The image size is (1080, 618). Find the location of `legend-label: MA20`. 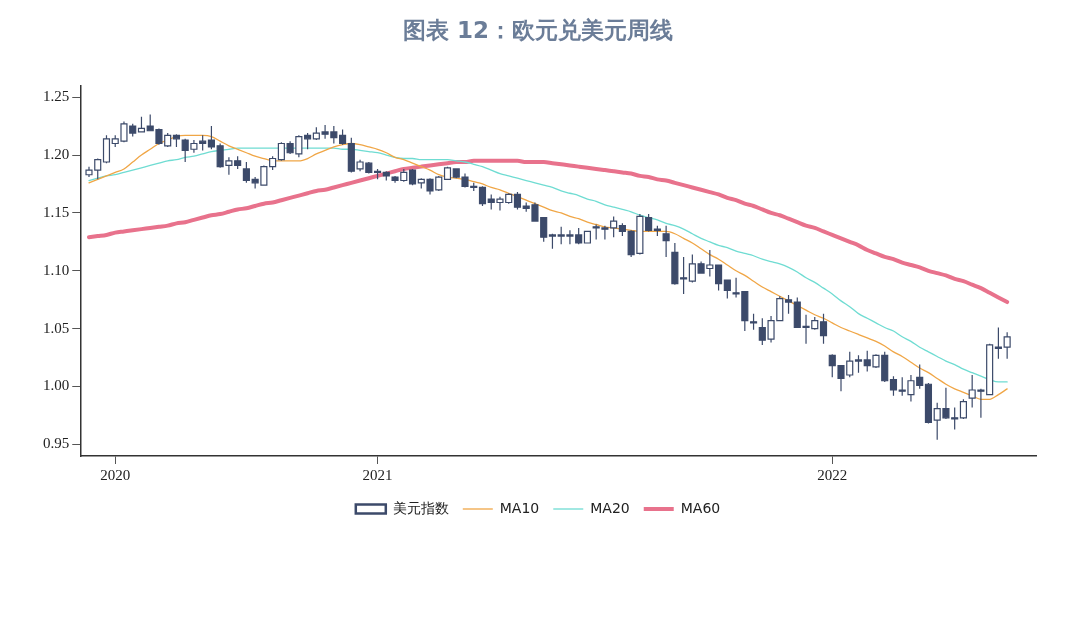

legend-label: MA20 is located at coordinates (610, 507).